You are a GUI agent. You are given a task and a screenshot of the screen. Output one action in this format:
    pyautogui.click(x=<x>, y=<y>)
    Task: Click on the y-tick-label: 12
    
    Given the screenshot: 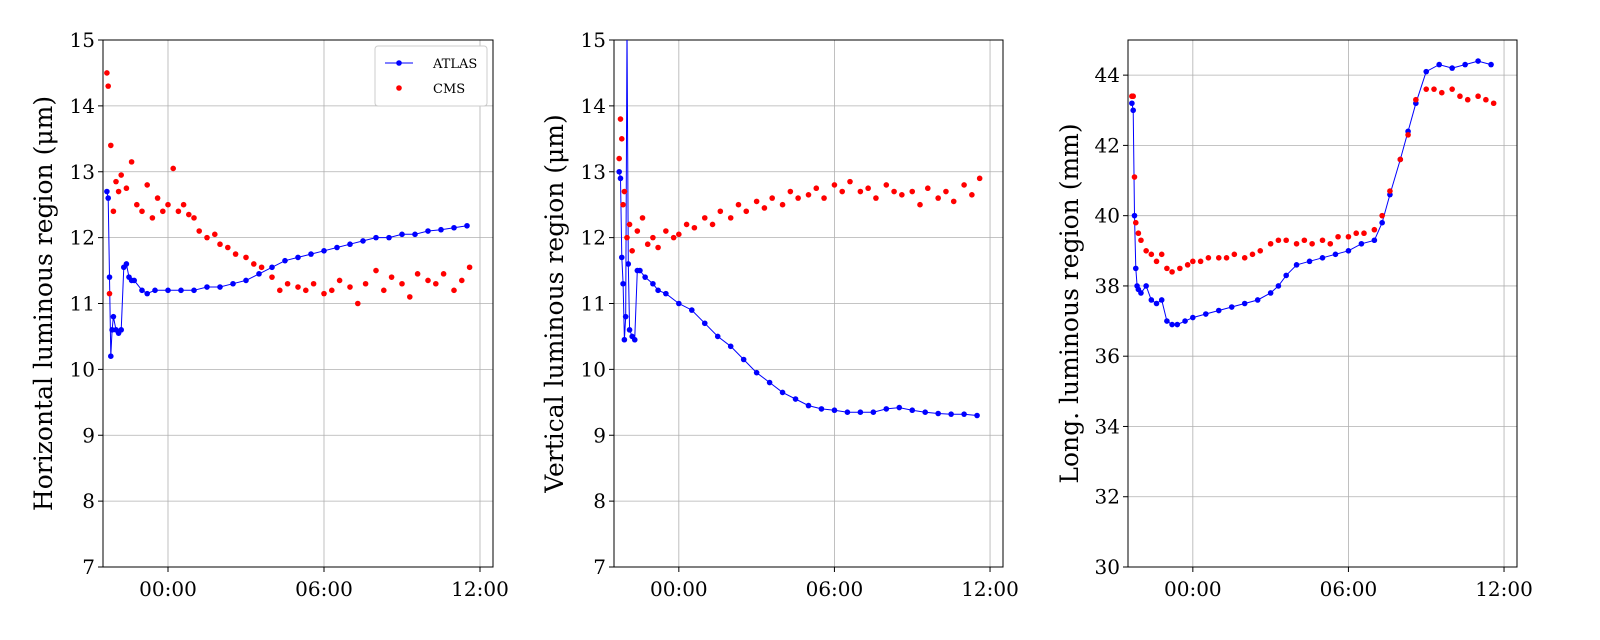 What is the action you would take?
    pyautogui.click(x=593, y=238)
    